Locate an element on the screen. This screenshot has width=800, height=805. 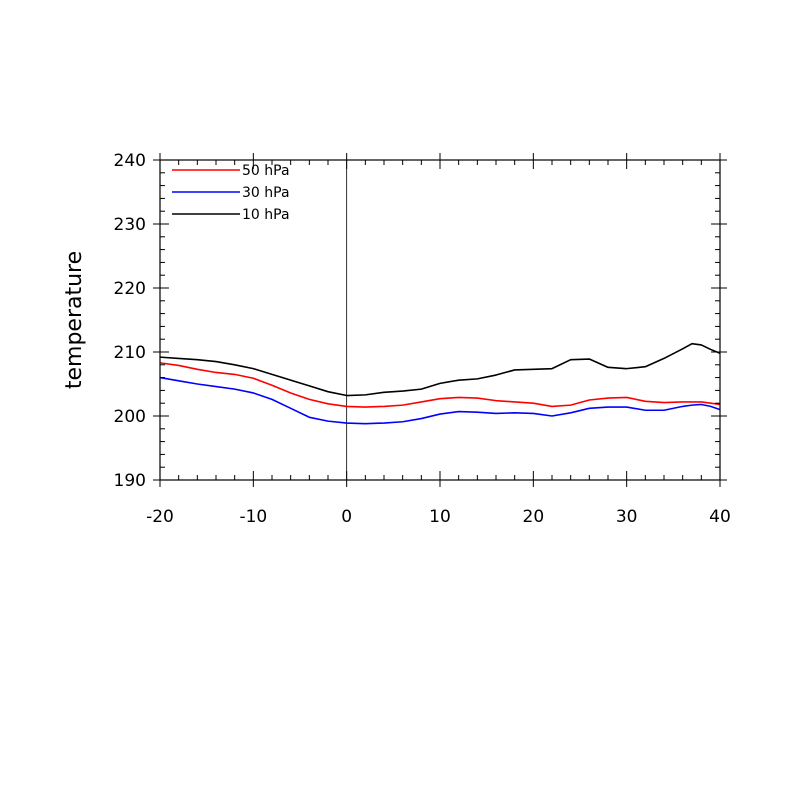
series-line-50-hpa is located at coordinates (440, 385).